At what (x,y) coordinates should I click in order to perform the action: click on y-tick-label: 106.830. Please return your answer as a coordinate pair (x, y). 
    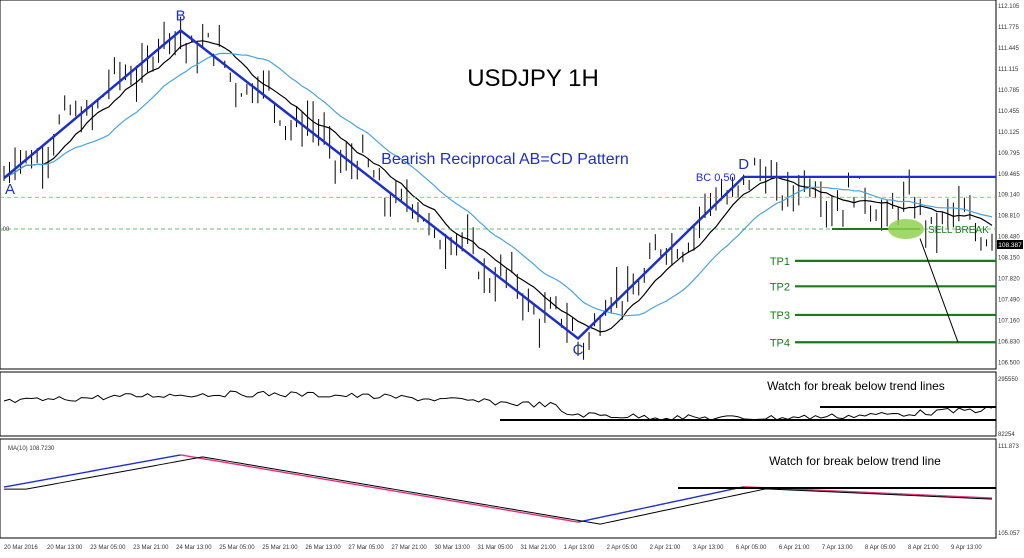
    Looking at the image, I should click on (1009, 343).